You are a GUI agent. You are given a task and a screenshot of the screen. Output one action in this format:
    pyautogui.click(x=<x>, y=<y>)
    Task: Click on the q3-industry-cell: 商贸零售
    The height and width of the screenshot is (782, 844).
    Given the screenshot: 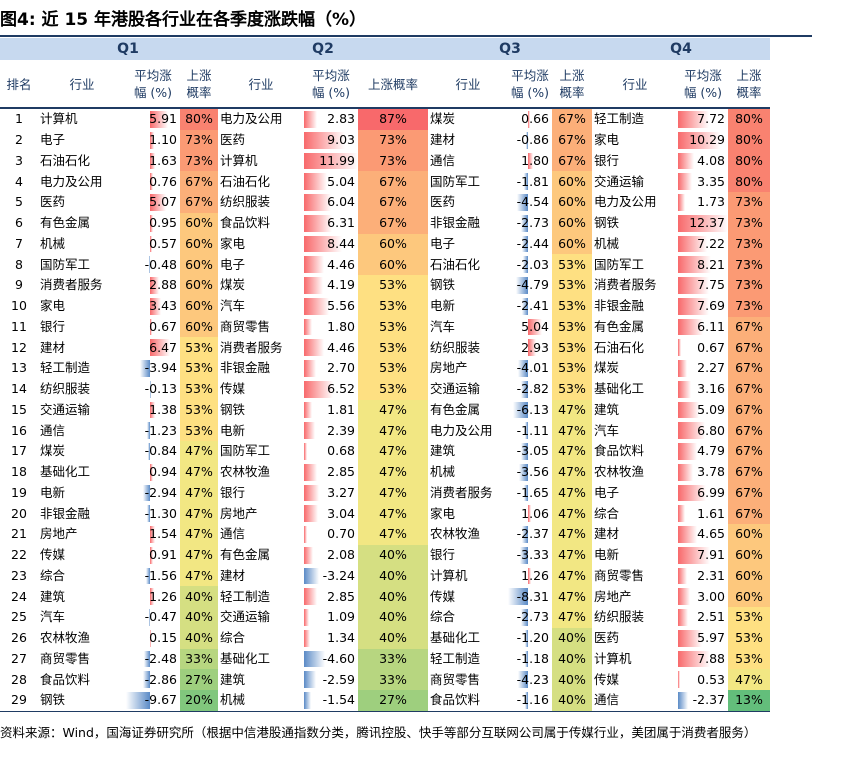 What is the action you would take?
    pyautogui.click(x=455, y=679)
    